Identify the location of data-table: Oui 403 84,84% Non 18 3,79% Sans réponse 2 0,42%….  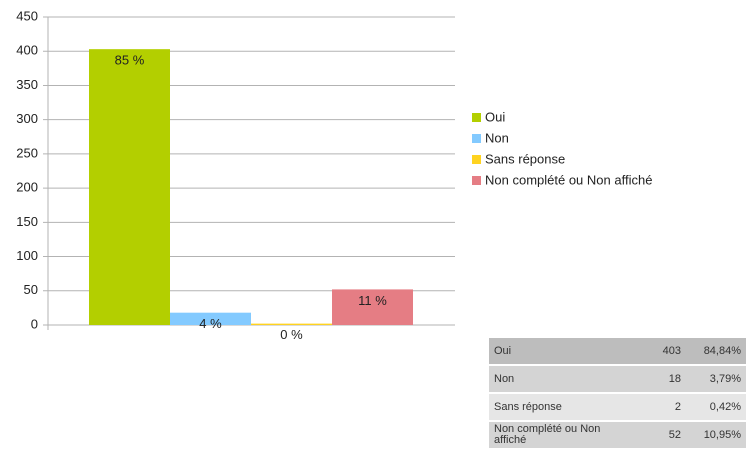
(617, 393).